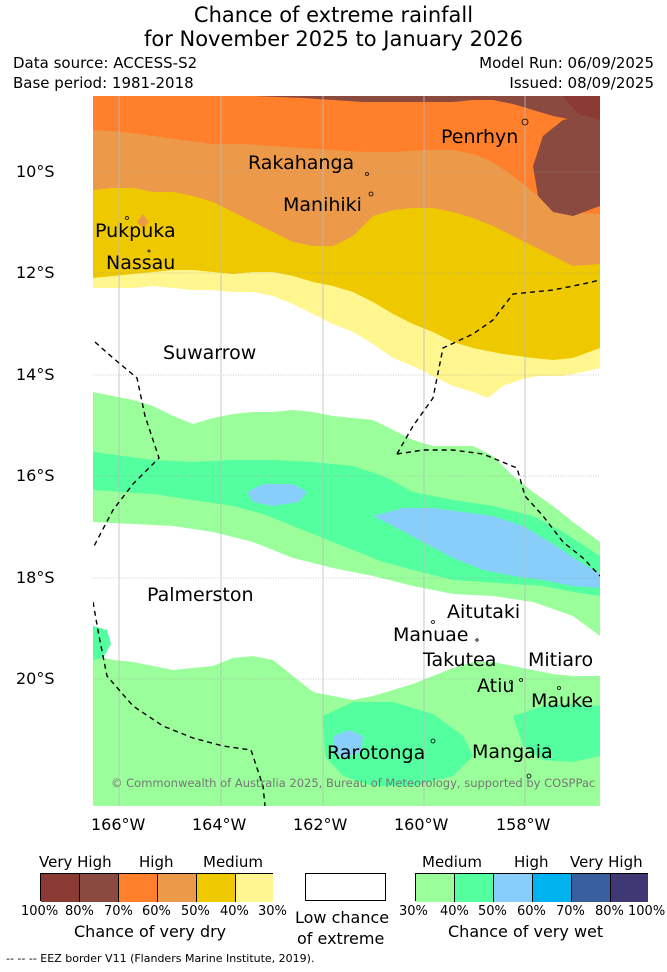 The height and width of the screenshot is (972, 667). I want to click on place-label-palmerston: Palmerston, so click(200, 595).